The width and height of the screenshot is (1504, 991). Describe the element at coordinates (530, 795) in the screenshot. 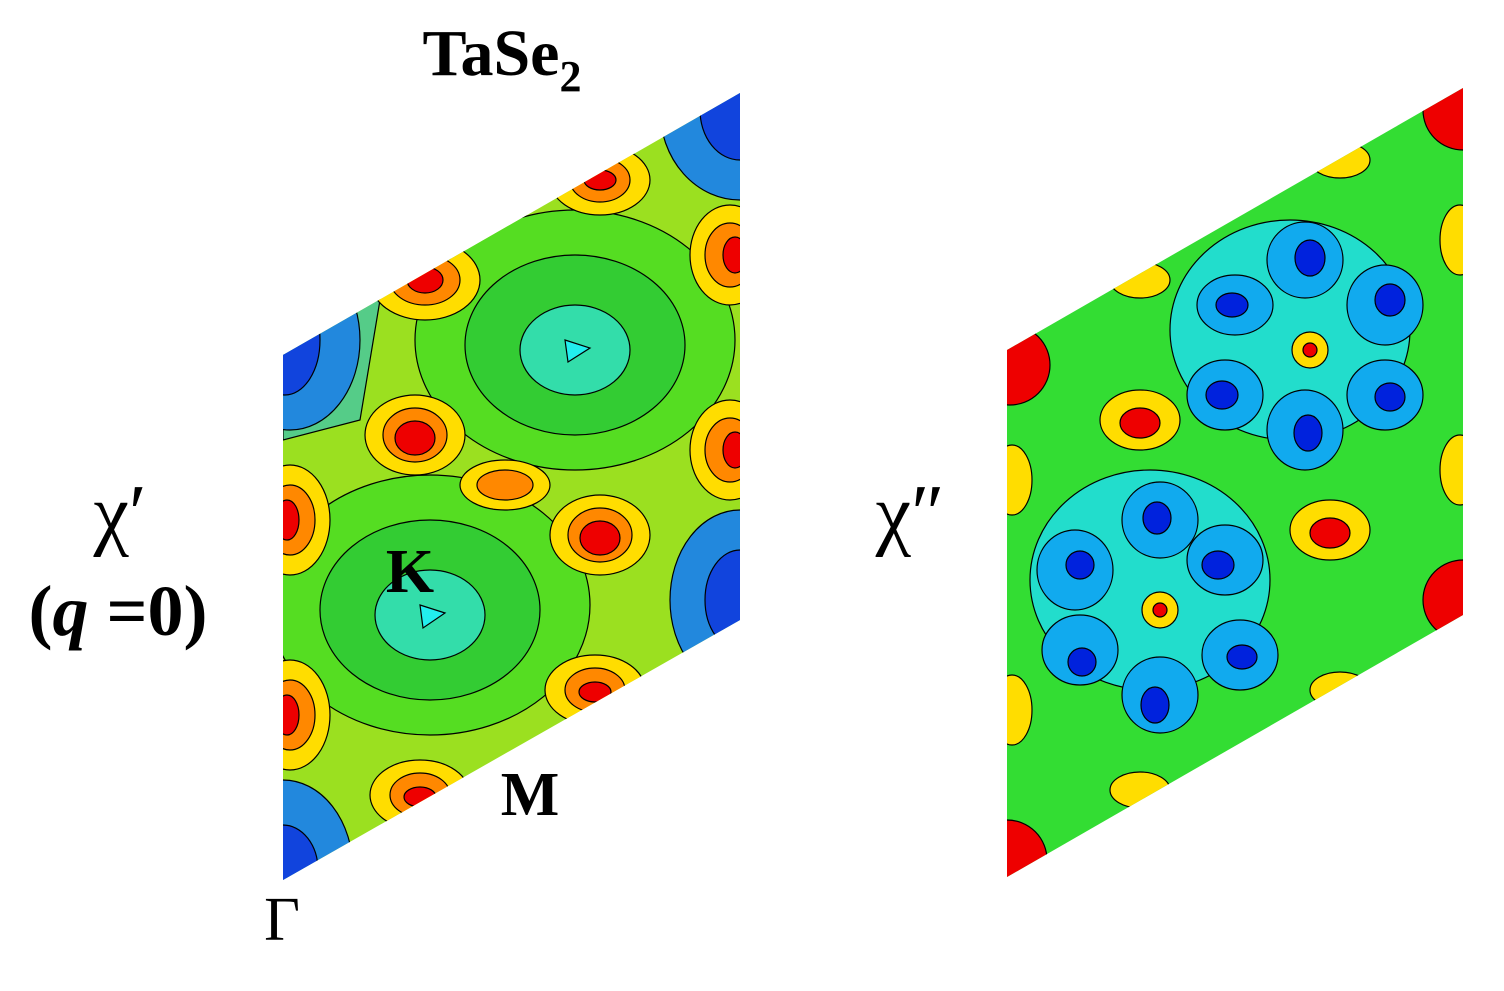

I see `point-m: M` at that location.